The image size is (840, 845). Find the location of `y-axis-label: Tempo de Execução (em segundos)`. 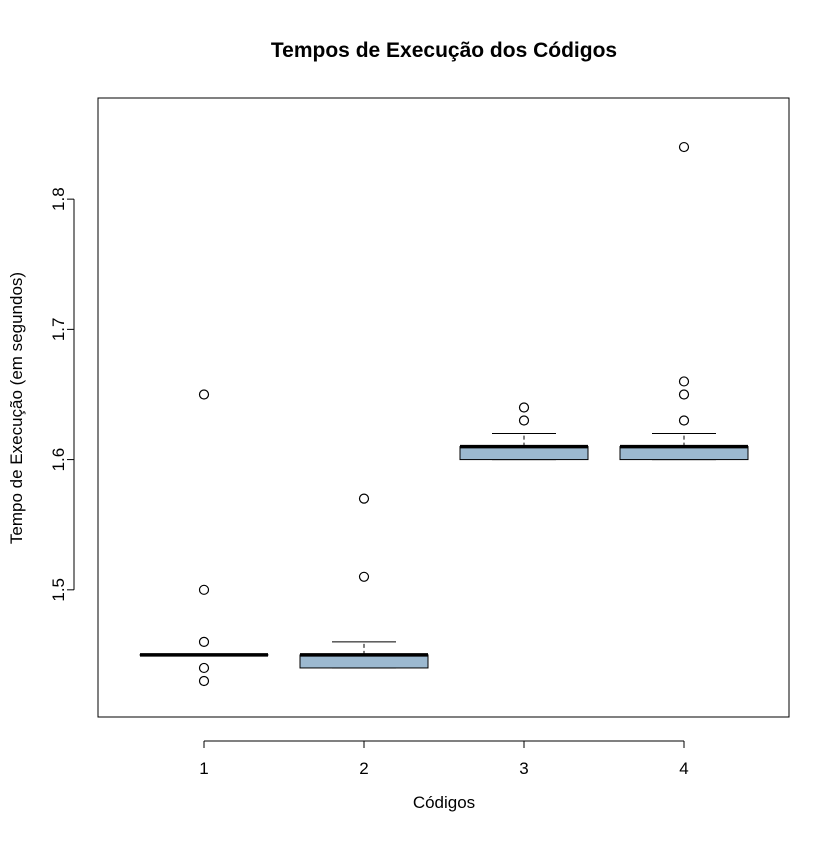

y-axis-label: Tempo de Execução (em segundos) is located at coordinates (16, 408).